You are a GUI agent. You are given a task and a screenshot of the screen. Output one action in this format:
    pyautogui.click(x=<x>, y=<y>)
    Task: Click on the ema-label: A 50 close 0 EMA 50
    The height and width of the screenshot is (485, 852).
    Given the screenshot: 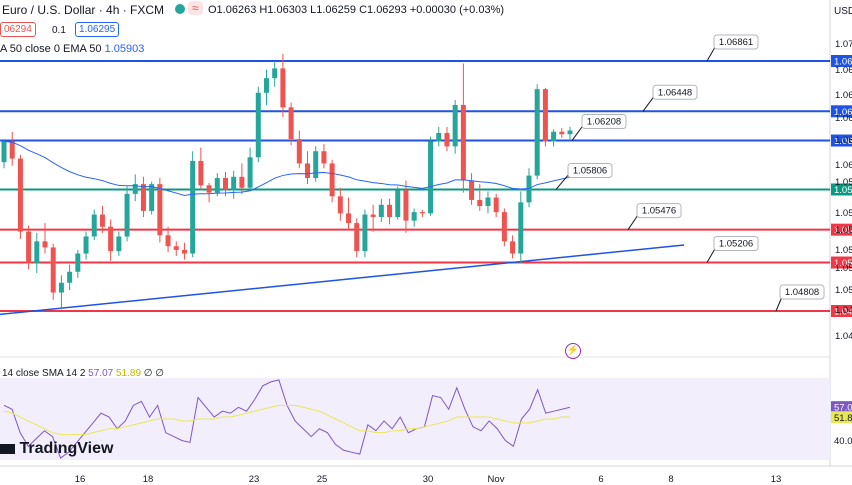 What is the action you would take?
    pyautogui.click(x=51, y=49)
    